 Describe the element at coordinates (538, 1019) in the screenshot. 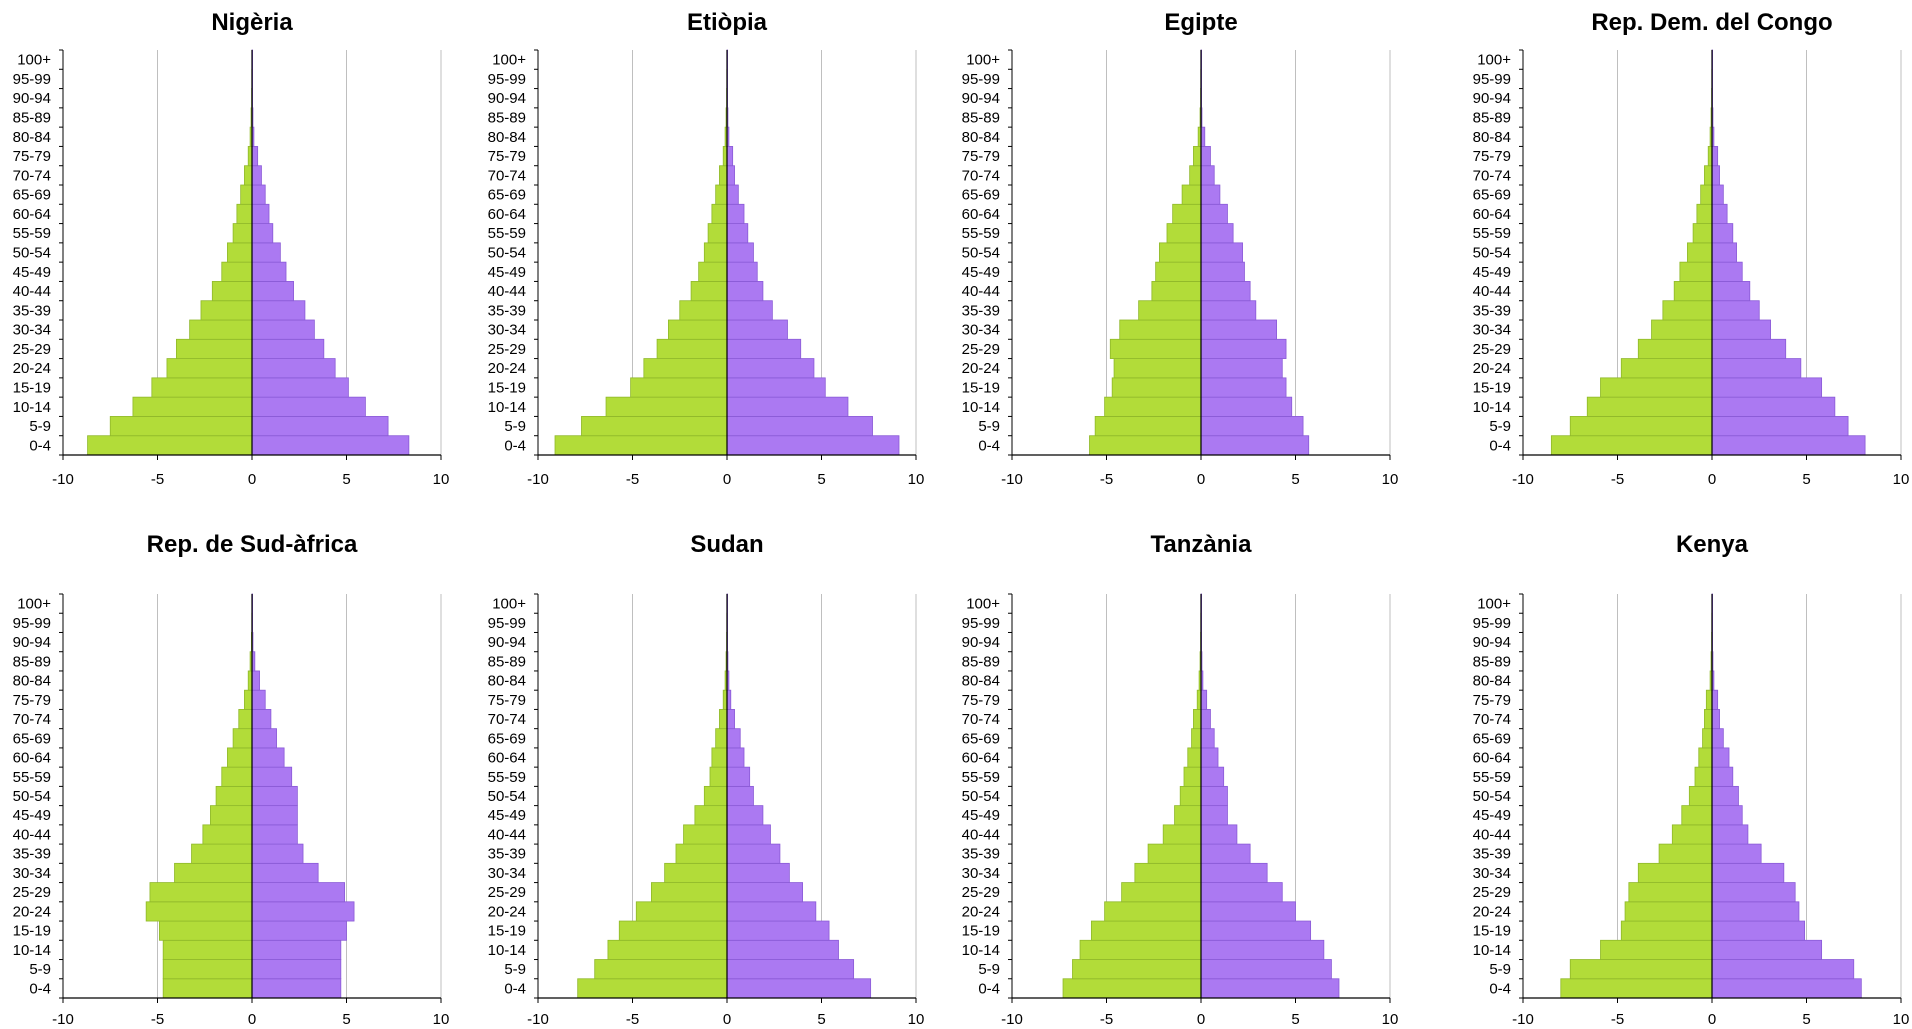

I see `x-tick-label: -10` at that location.